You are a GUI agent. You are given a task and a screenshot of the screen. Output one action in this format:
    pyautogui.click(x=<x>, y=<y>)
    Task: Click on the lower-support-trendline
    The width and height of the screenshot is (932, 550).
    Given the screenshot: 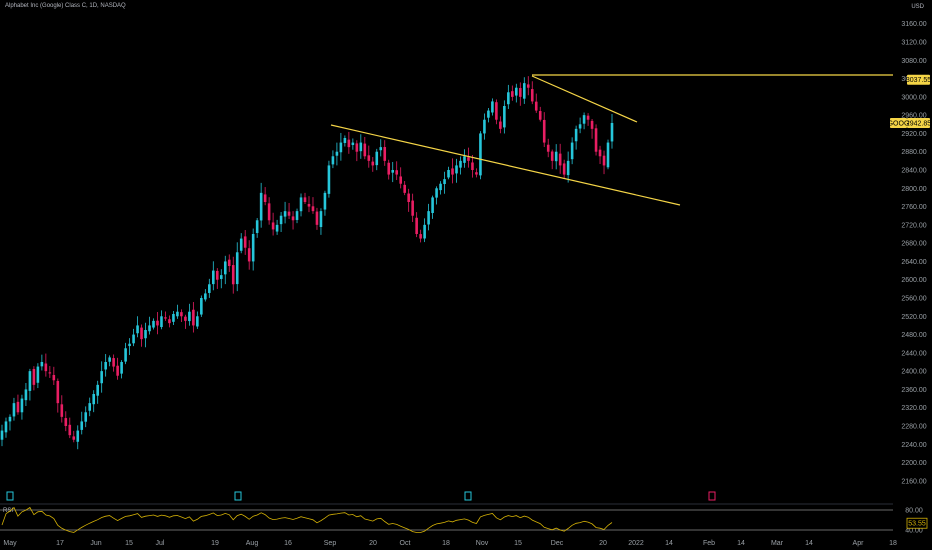 What is the action you would take?
    pyautogui.click(x=505, y=165)
    